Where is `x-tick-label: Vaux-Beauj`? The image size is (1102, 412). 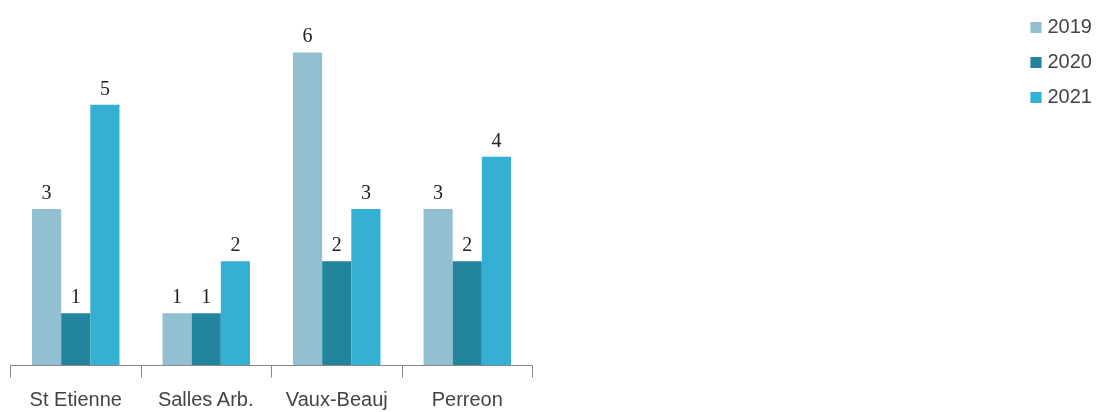 x-tick-label: Vaux-Beauj is located at coordinates (336, 398).